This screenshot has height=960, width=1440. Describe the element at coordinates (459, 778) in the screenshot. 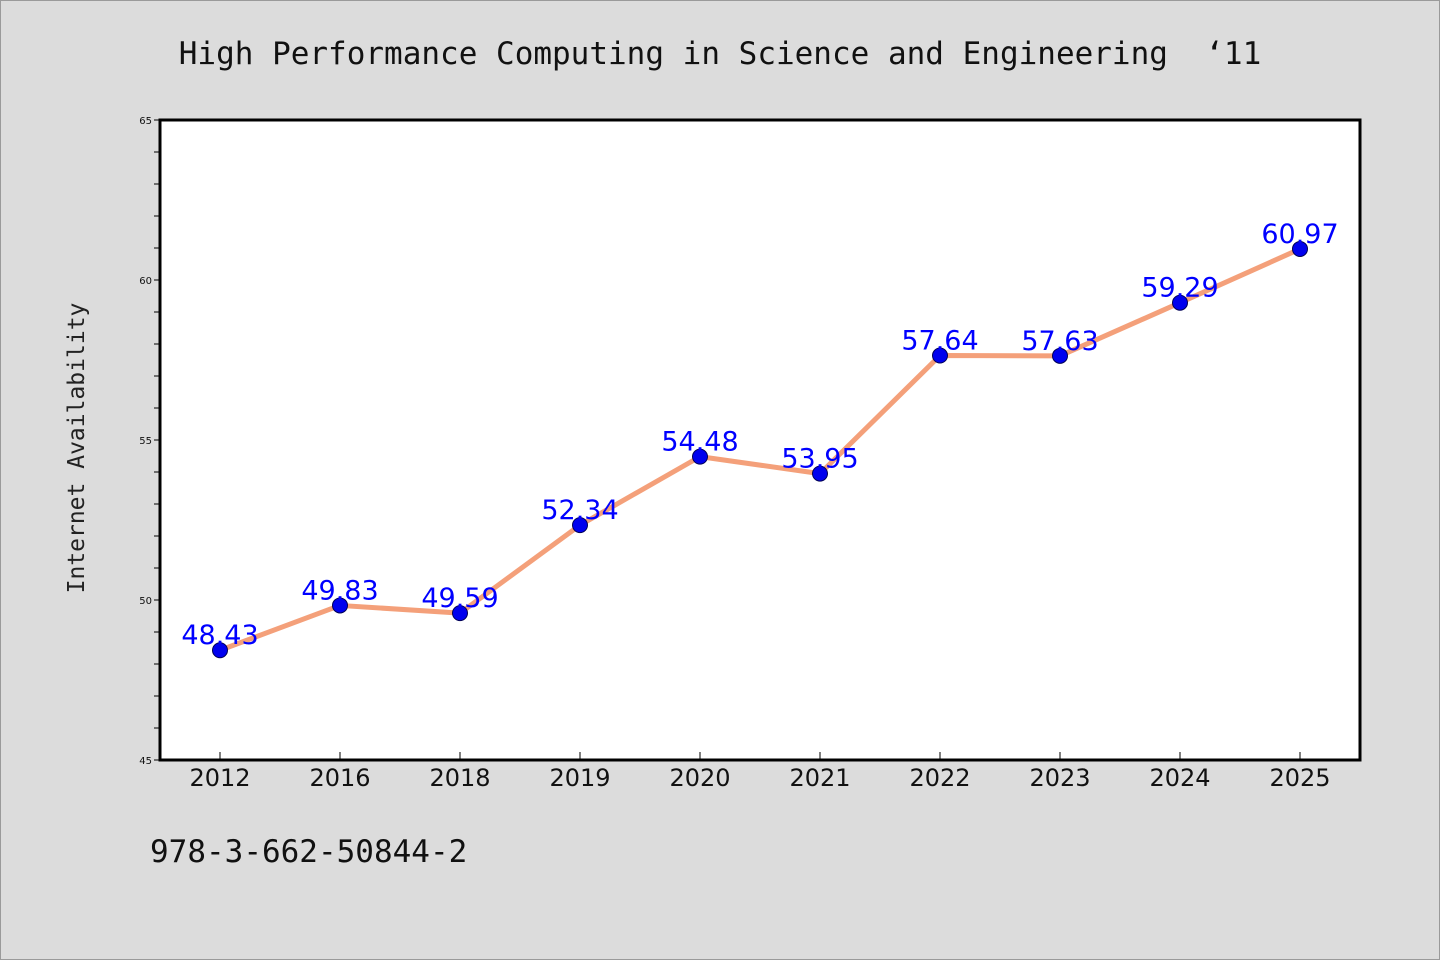

I see `x-tick-label: 2018` at that location.